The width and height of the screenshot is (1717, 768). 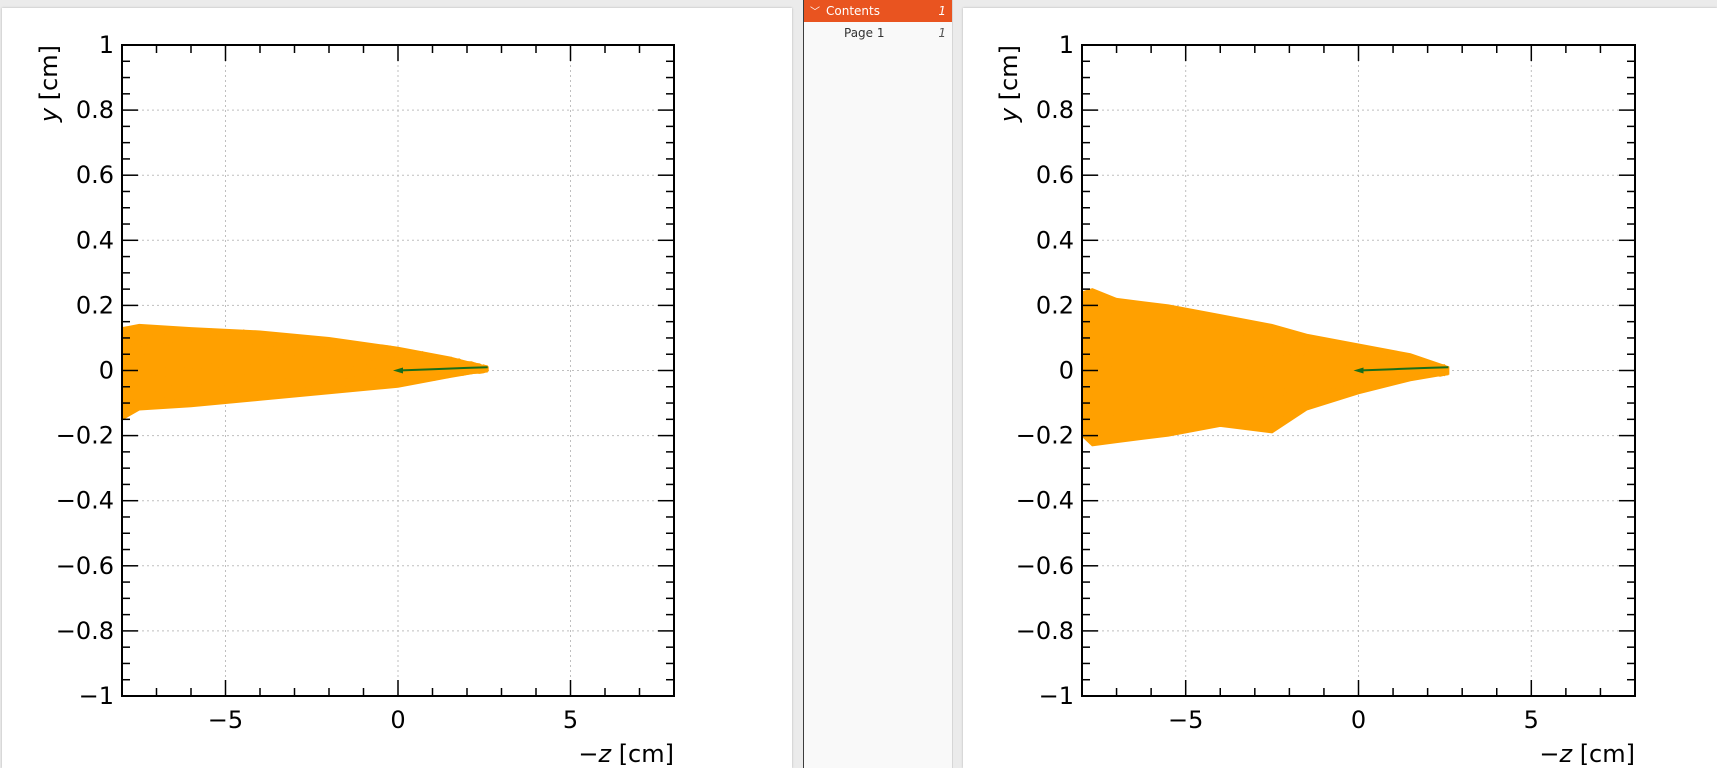 I want to click on toc-item-contents: ﹀ Contents 1, so click(x=878, y=11).